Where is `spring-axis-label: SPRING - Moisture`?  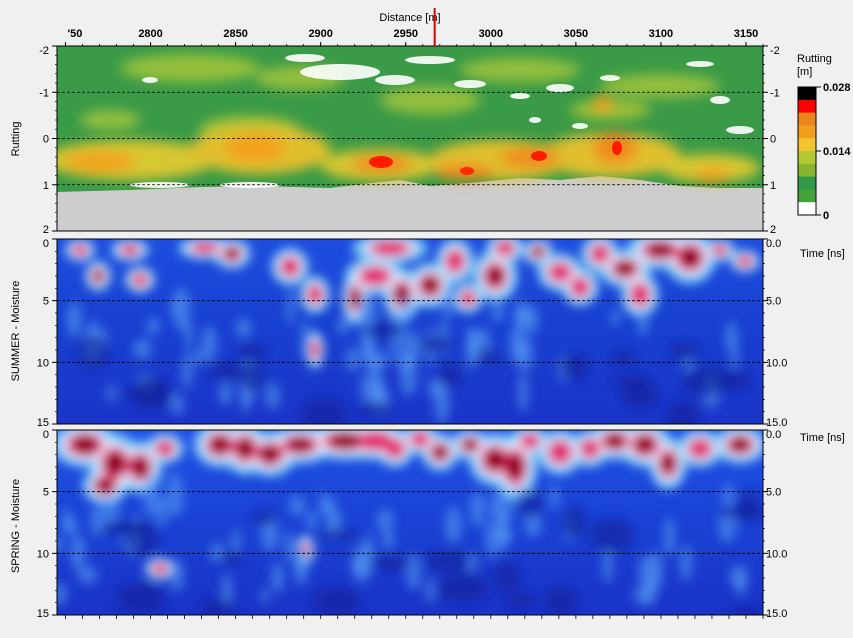 spring-axis-label: SPRING - Moisture is located at coordinates (16, 526).